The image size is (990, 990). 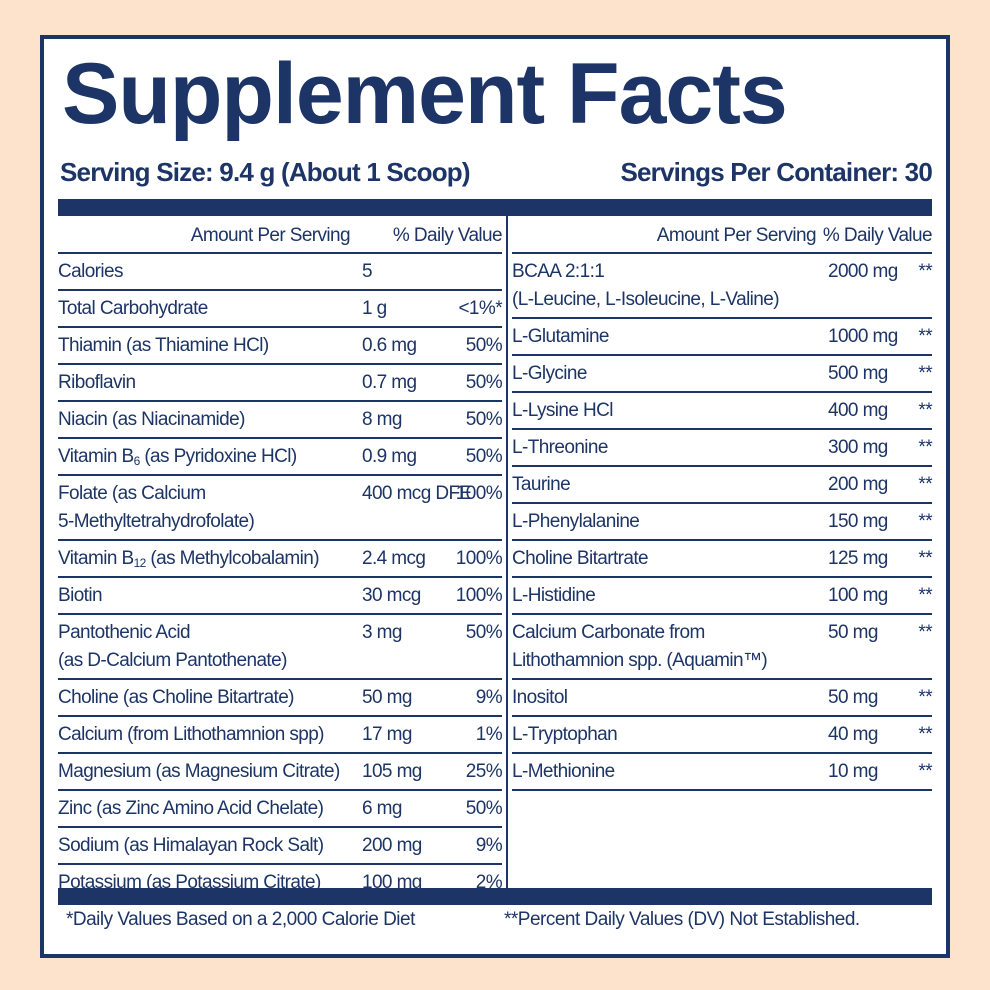 What do you see at coordinates (191, 845) in the screenshot?
I see `nutrient-name: Sodium (as Himalayan Rock Salt)` at bounding box center [191, 845].